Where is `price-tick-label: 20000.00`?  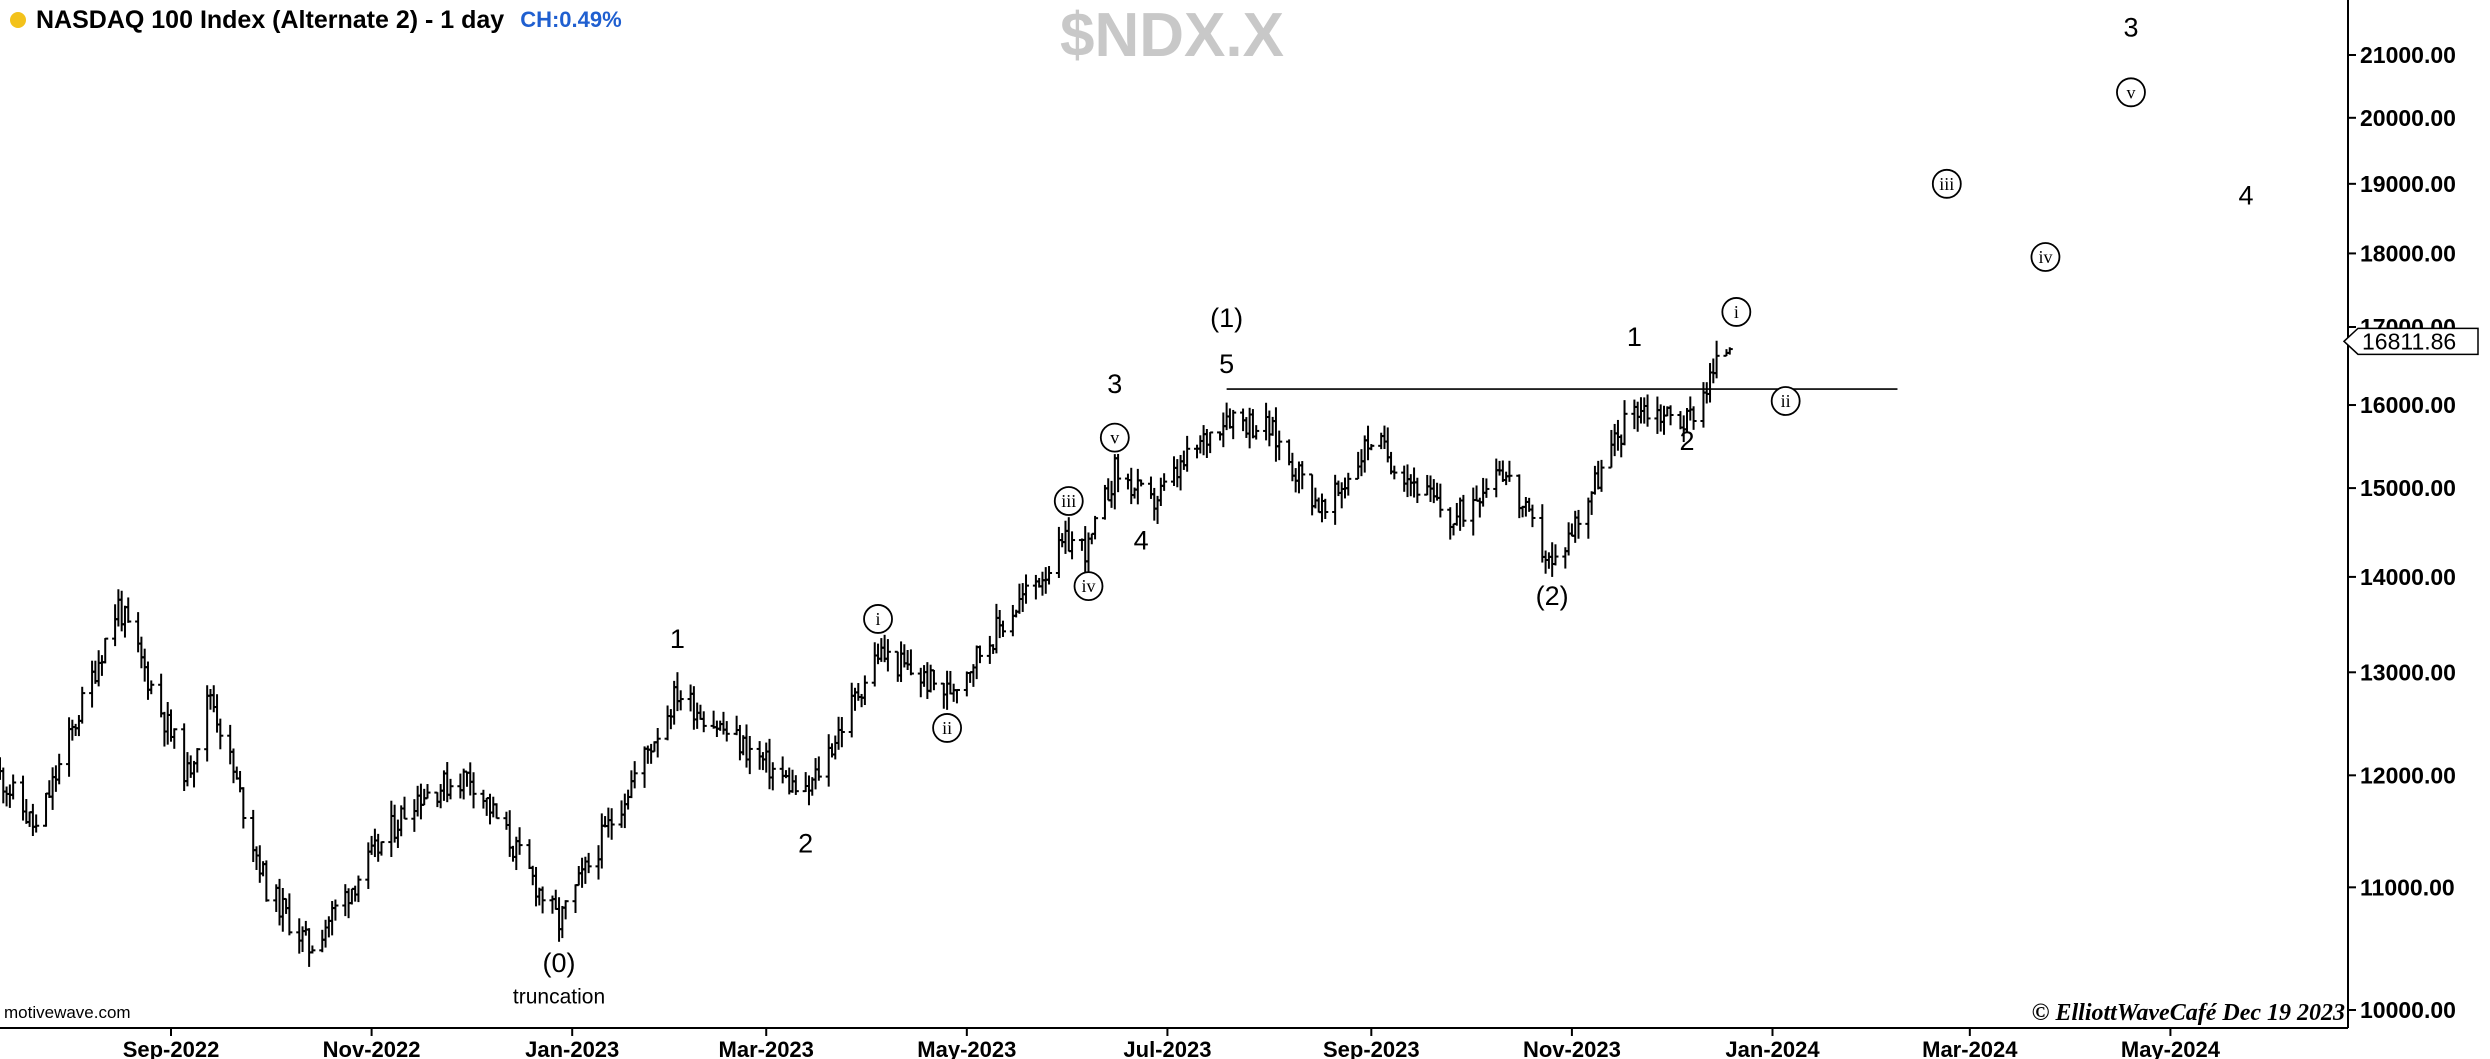
price-tick-label: 20000.00 is located at coordinates (2408, 118).